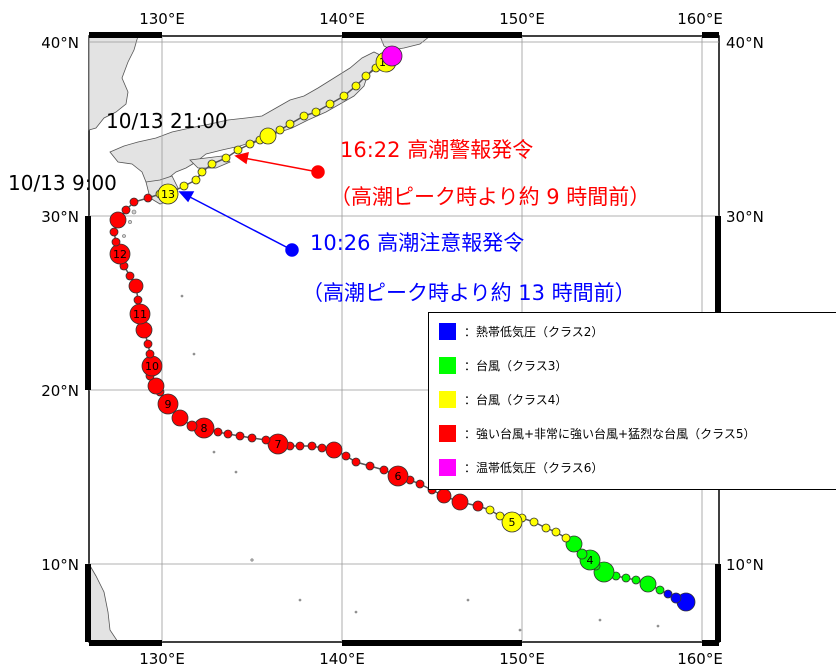 The width and height of the screenshot is (836, 670). Describe the element at coordinates (745, 43) in the screenshot. I see `lat-label-right: 40°N` at that location.